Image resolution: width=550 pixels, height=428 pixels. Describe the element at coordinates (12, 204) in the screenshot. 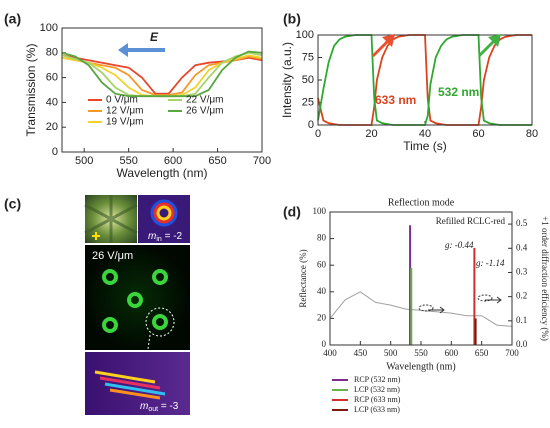

I see `panel-label: (c)` at that location.